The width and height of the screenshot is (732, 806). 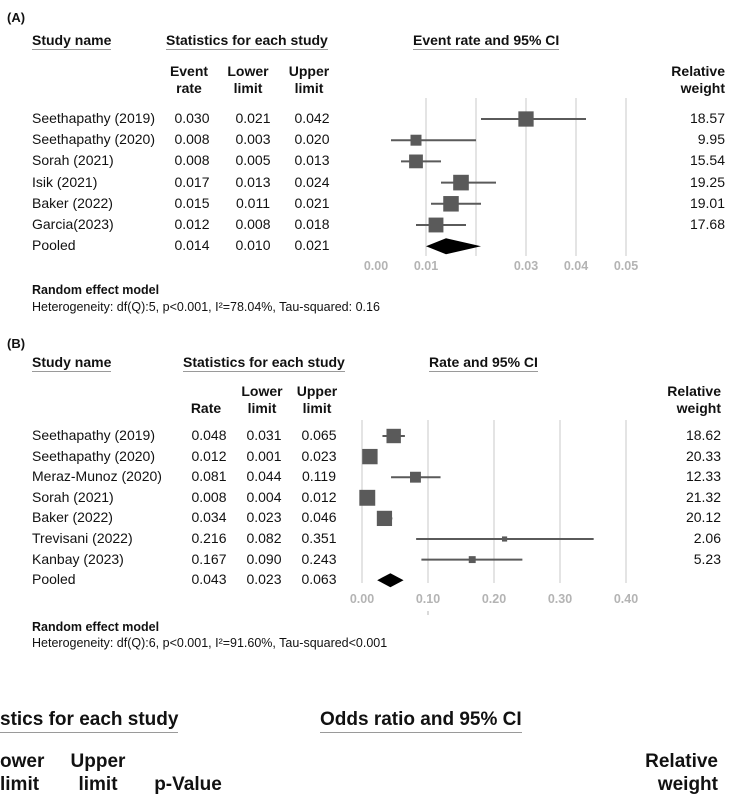 I want to click on lower-limit-value: 0.090, so click(x=264, y=558).